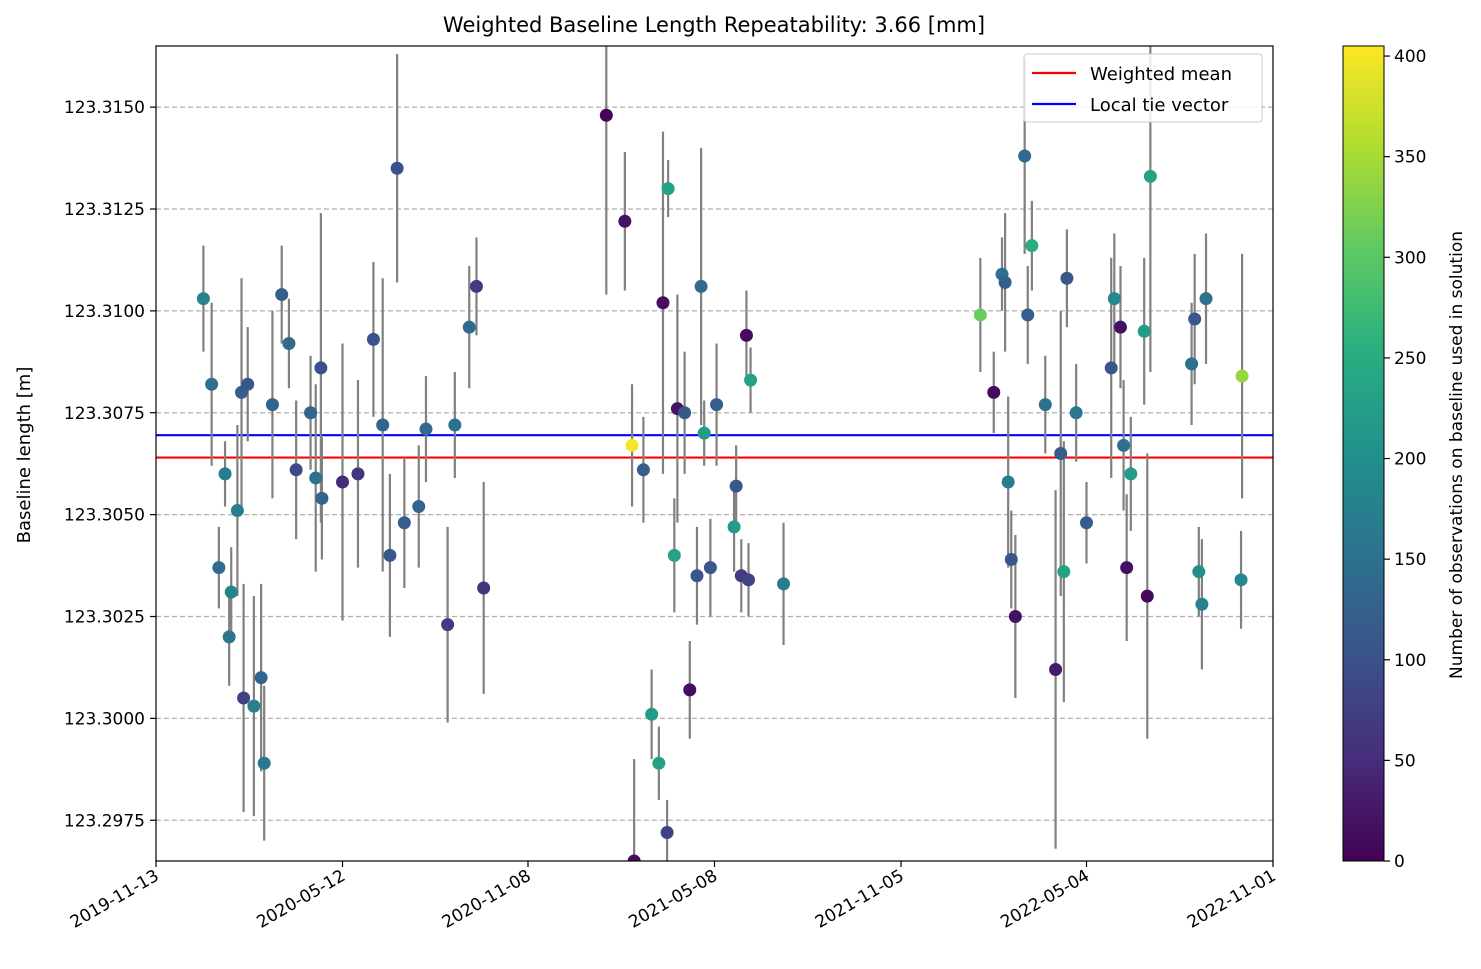 Image resolution: width=1481 pixels, height=969 pixels. Describe the element at coordinates (1363, 453) in the screenshot. I see `colorbar-gradient` at that location.